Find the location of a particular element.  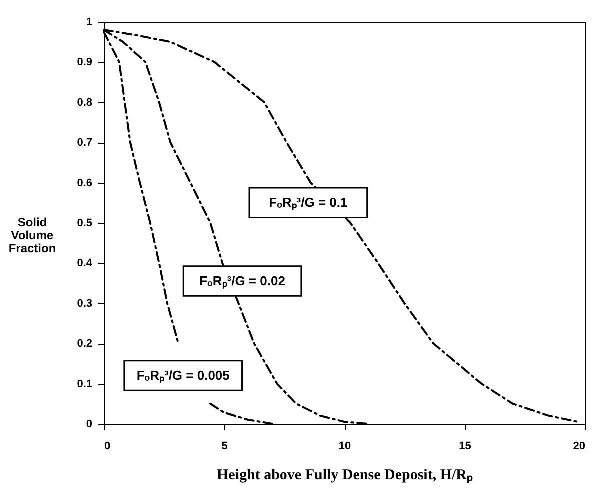

series-label: FₒRₚ³/G = 0.02 is located at coordinates (243, 281).